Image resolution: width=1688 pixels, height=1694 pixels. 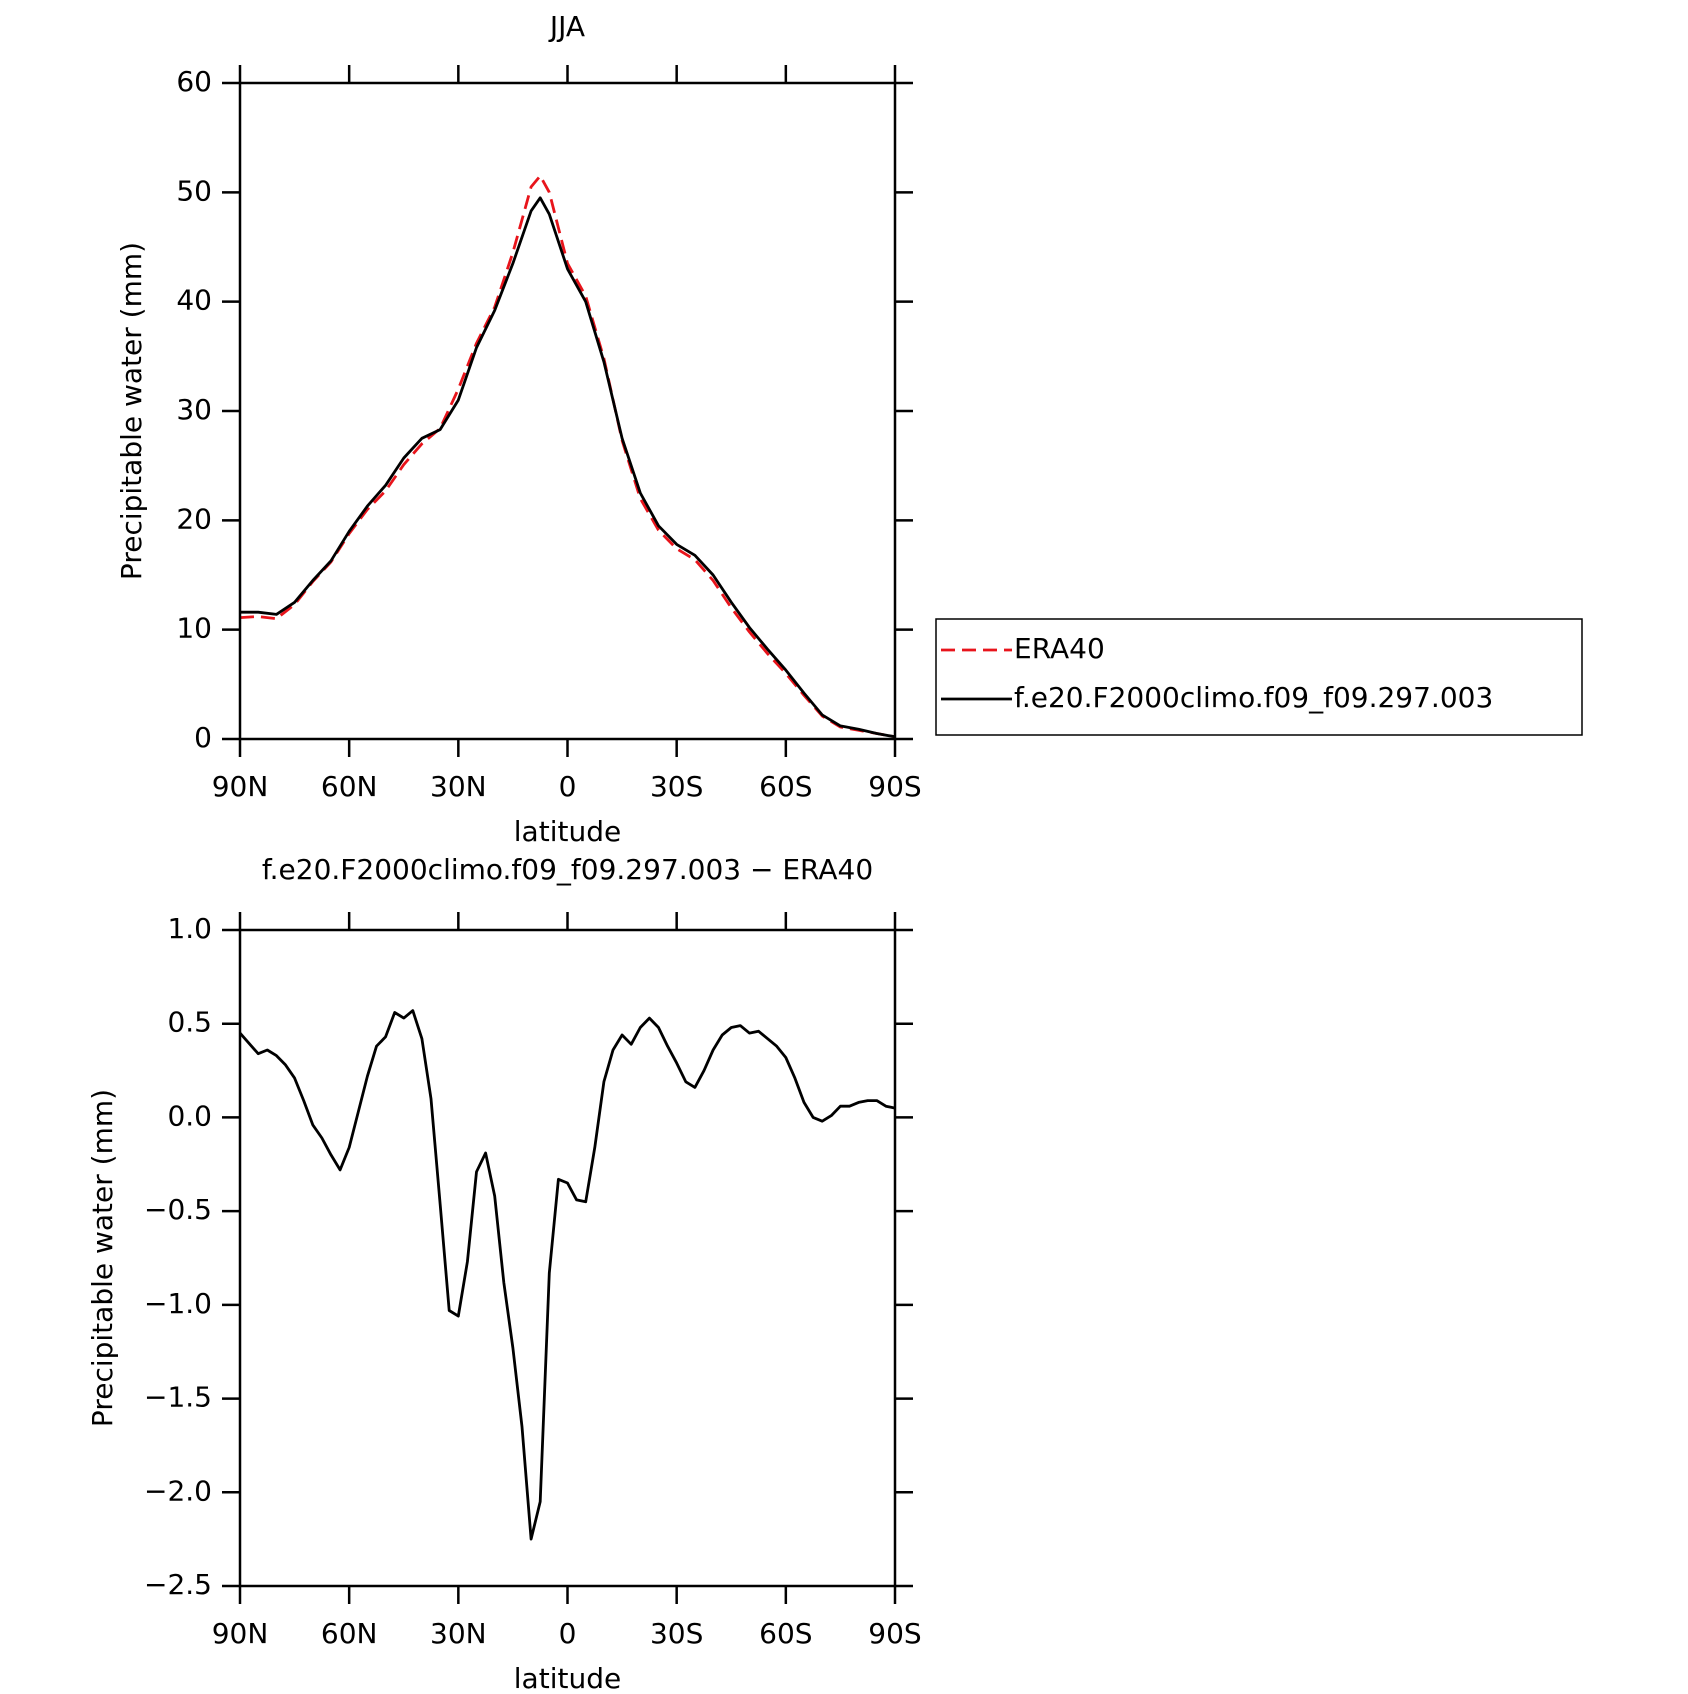 I want to click on y-tick-label: 0, so click(x=203, y=737).